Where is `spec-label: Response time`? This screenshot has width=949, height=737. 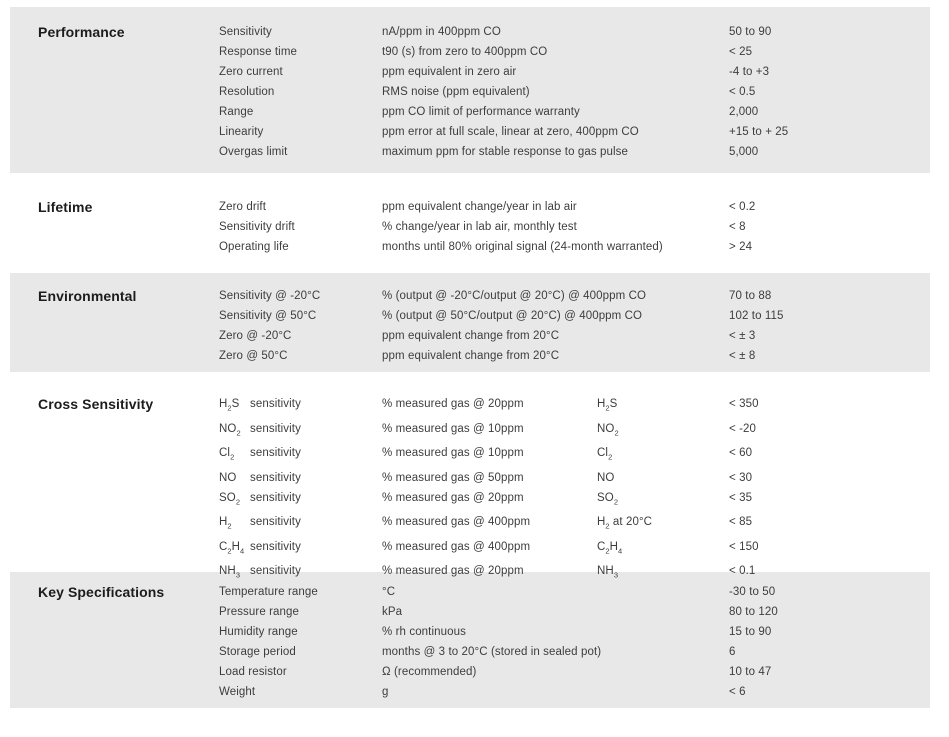
spec-label: Response time is located at coordinates (258, 52).